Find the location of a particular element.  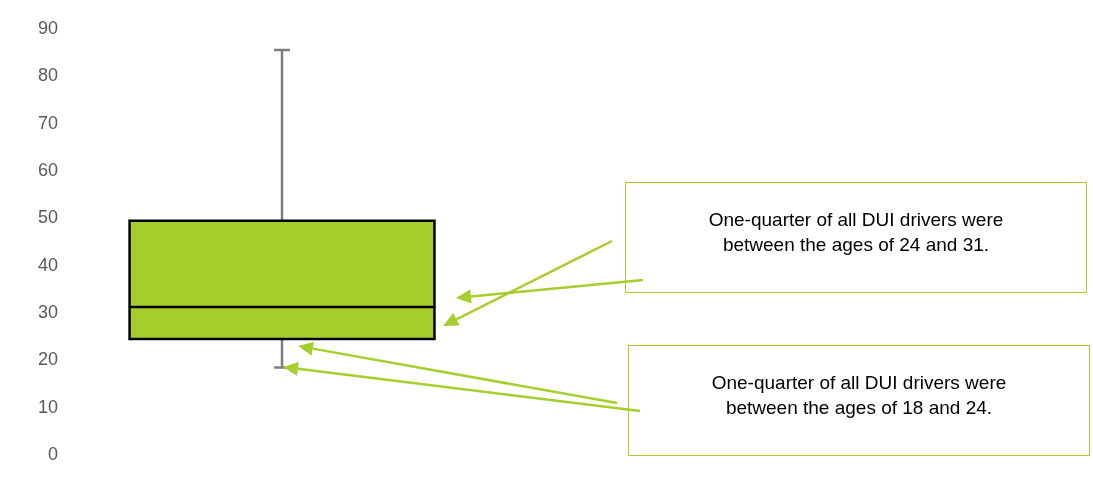

y-tick-label: 90 is located at coordinates (48, 27).